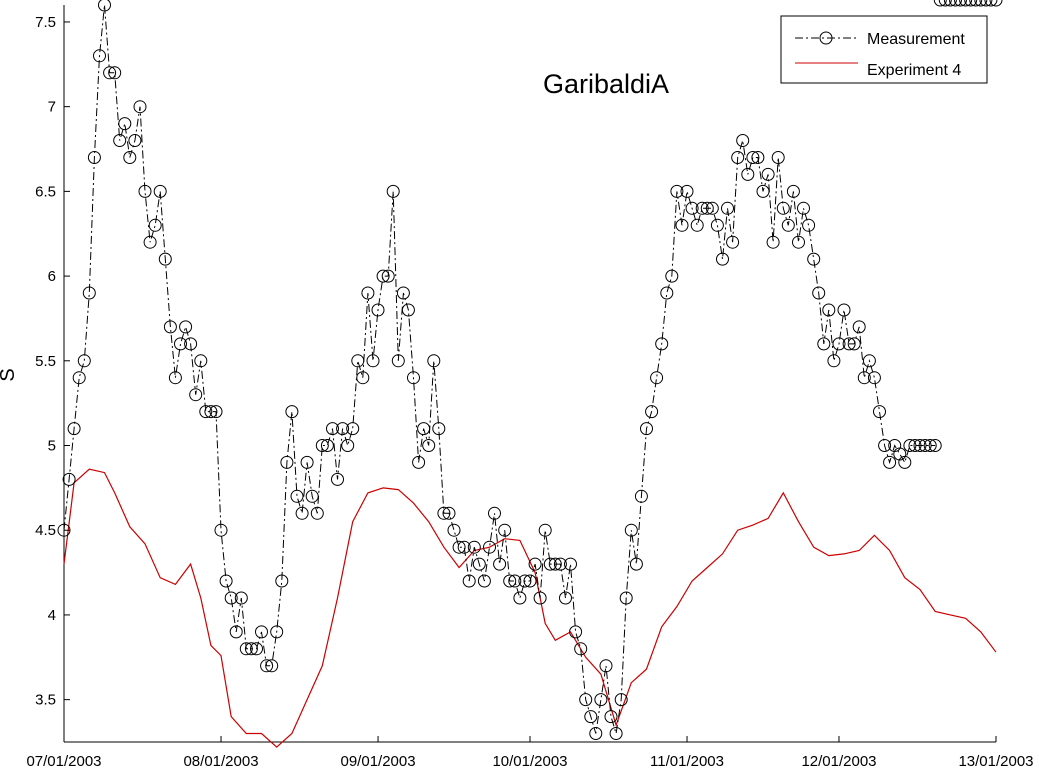 The height and width of the screenshot is (769, 1039). I want to click on y-tick-label: 4, so click(52, 615).